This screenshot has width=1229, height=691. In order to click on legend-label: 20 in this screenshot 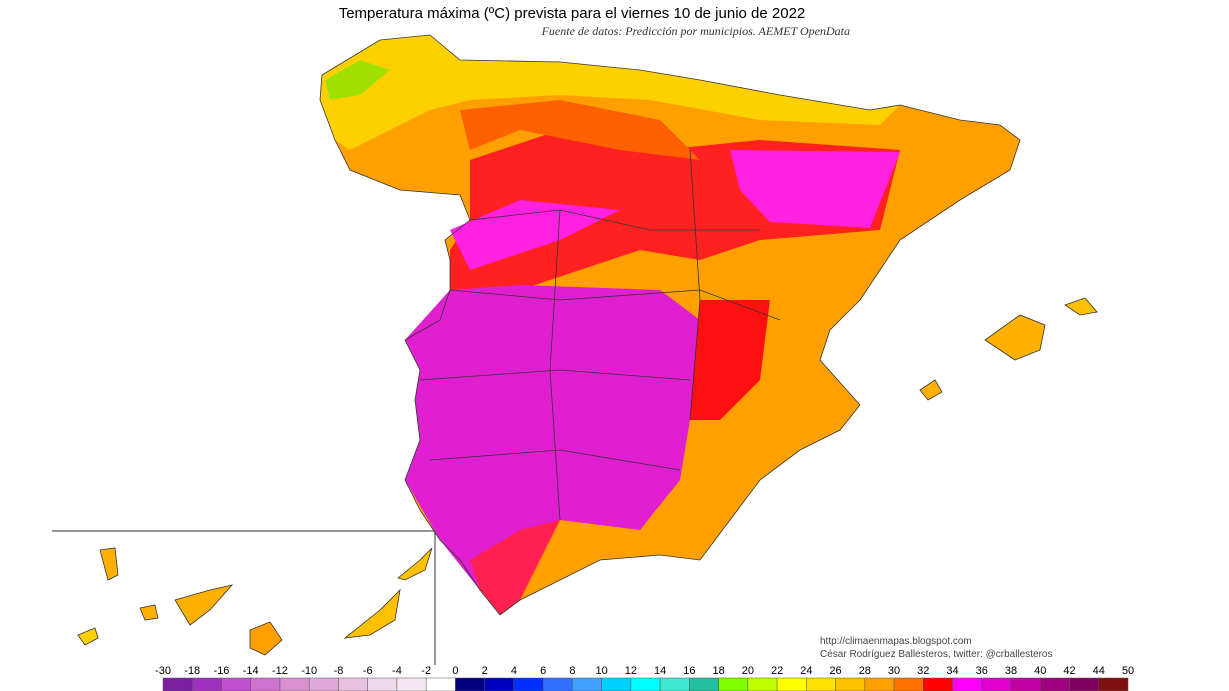, I will do `click(748, 671)`.